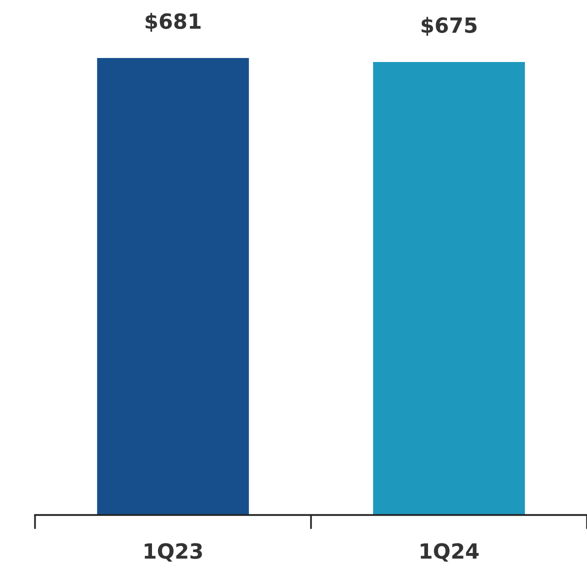 This screenshot has height=578, width=587. Describe the element at coordinates (173, 552) in the screenshot. I see `x-tick-label: 1Q23` at that location.